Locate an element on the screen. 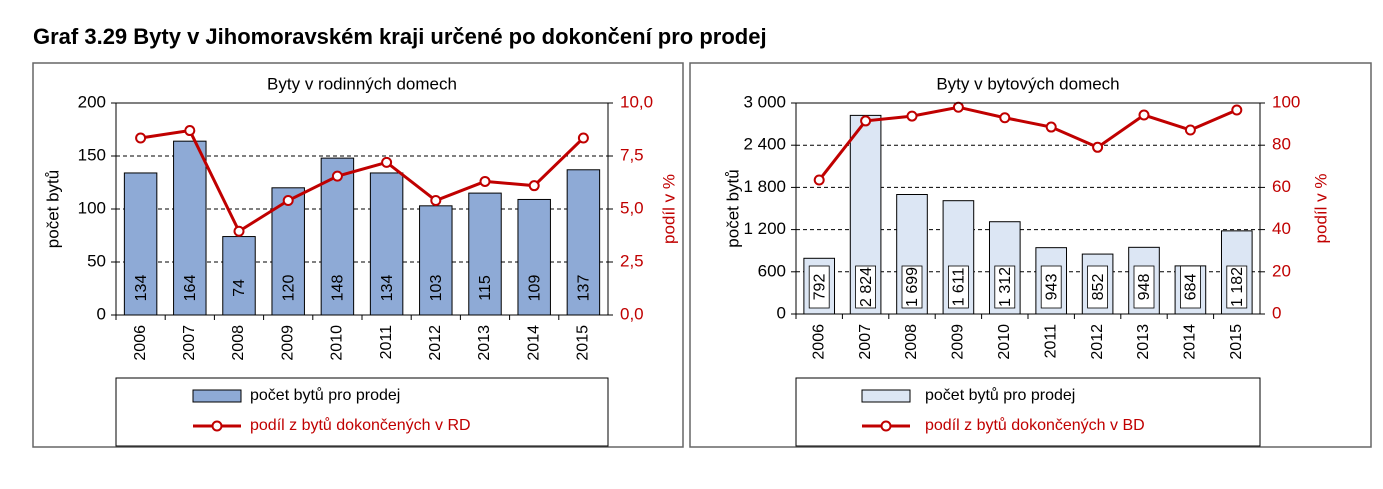 This screenshot has width=1383, height=489. legend-label: podíl z bytů dokončených v BD is located at coordinates (1035, 425).